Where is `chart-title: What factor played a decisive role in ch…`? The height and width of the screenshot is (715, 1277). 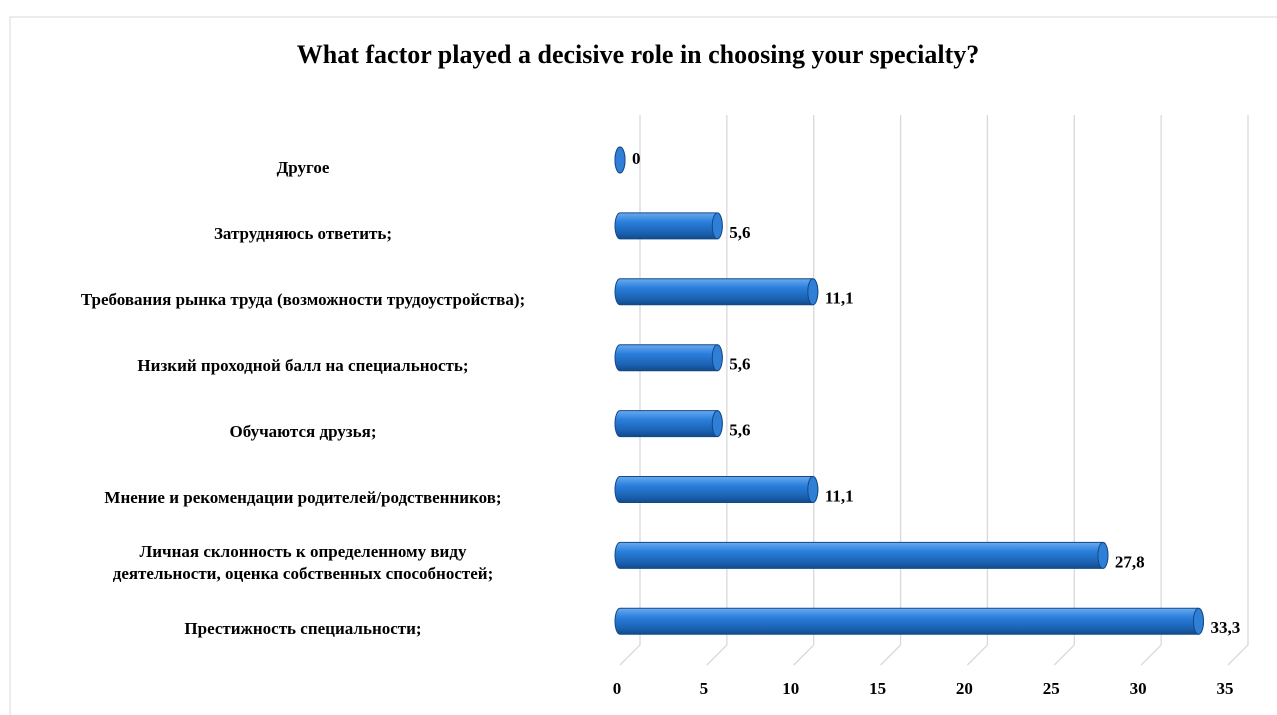
chart-title: What factor played a decisive role in ch… is located at coordinates (638, 54).